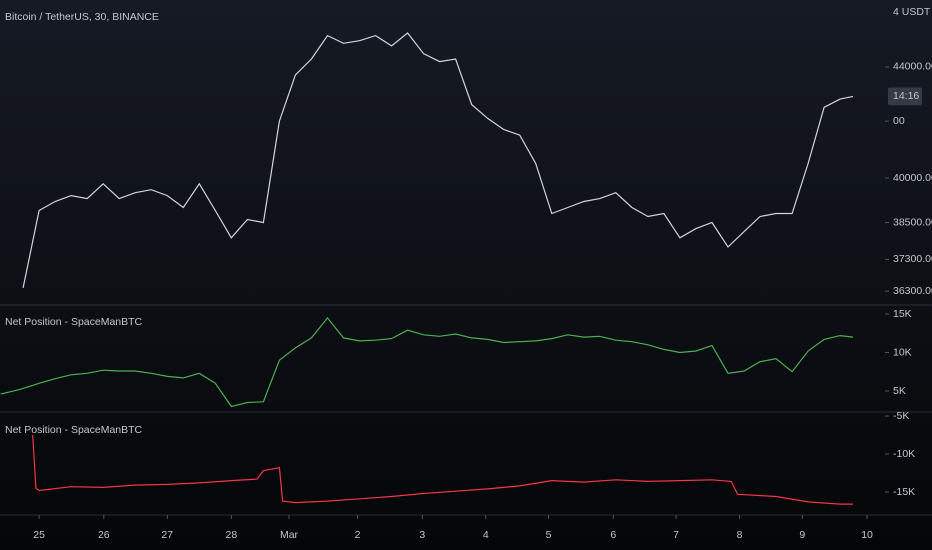  What do you see at coordinates (901, 416) in the screenshot?
I see `y-tick-label: -5K` at bounding box center [901, 416].